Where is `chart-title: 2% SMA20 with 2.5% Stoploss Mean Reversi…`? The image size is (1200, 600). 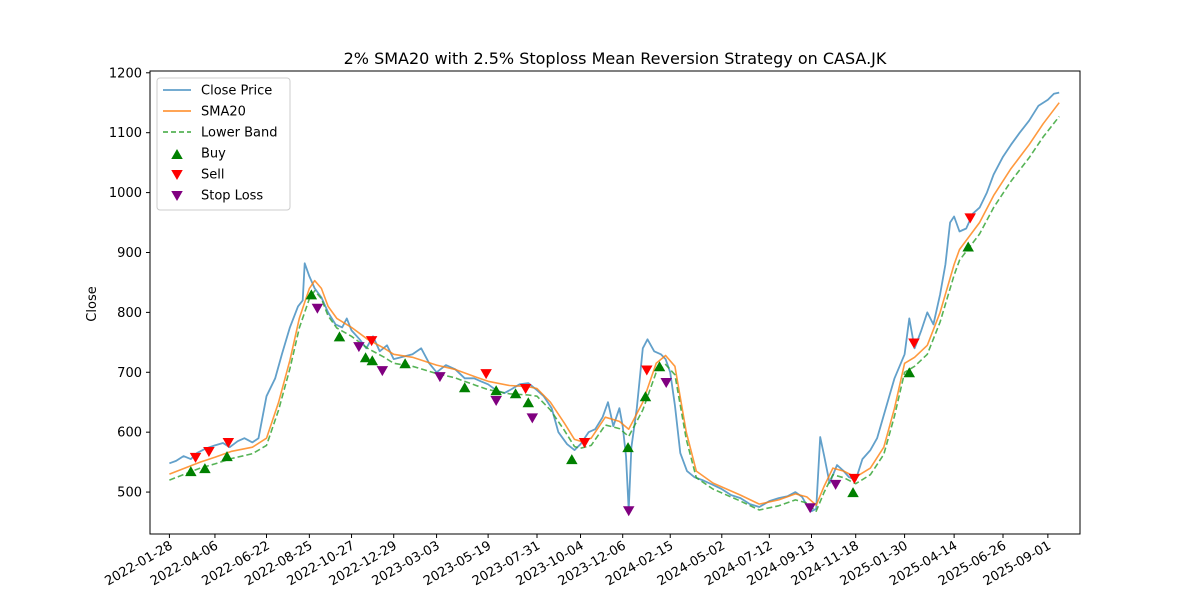 chart-title: 2% SMA20 with 2.5% Stoploss Mean Reversi… is located at coordinates (615, 58).